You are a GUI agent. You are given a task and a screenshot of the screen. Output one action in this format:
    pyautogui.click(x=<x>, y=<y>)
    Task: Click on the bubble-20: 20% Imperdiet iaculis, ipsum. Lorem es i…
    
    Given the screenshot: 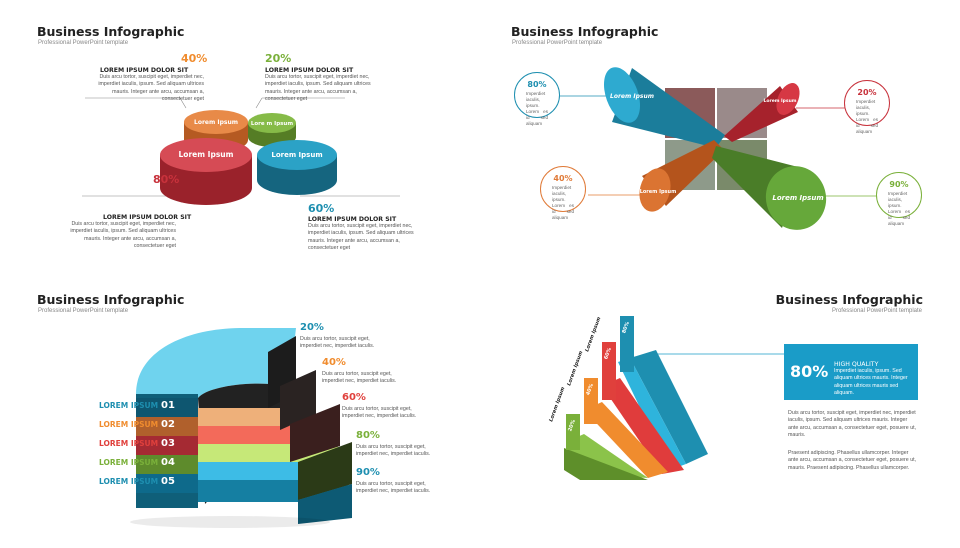 What is the action you would take?
    pyautogui.click(x=867, y=107)
    